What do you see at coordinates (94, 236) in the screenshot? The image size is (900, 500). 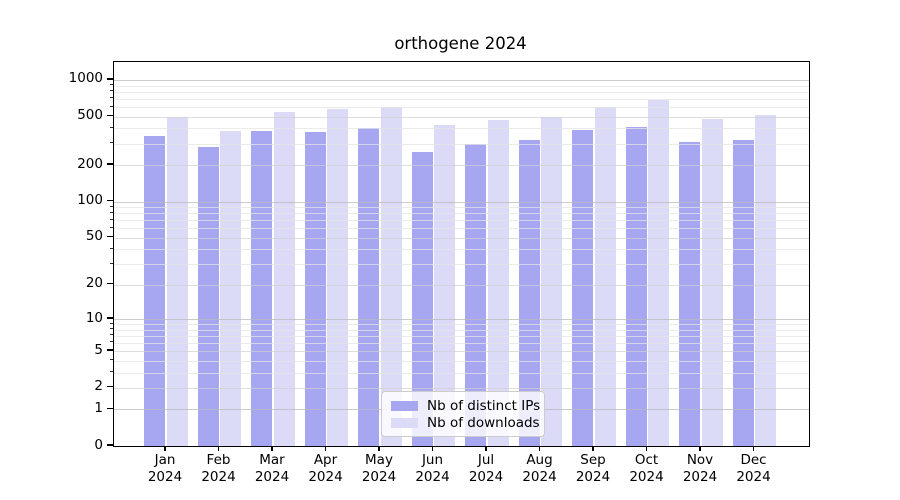 I see `y-tick-label-50: 50` at bounding box center [94, 236].